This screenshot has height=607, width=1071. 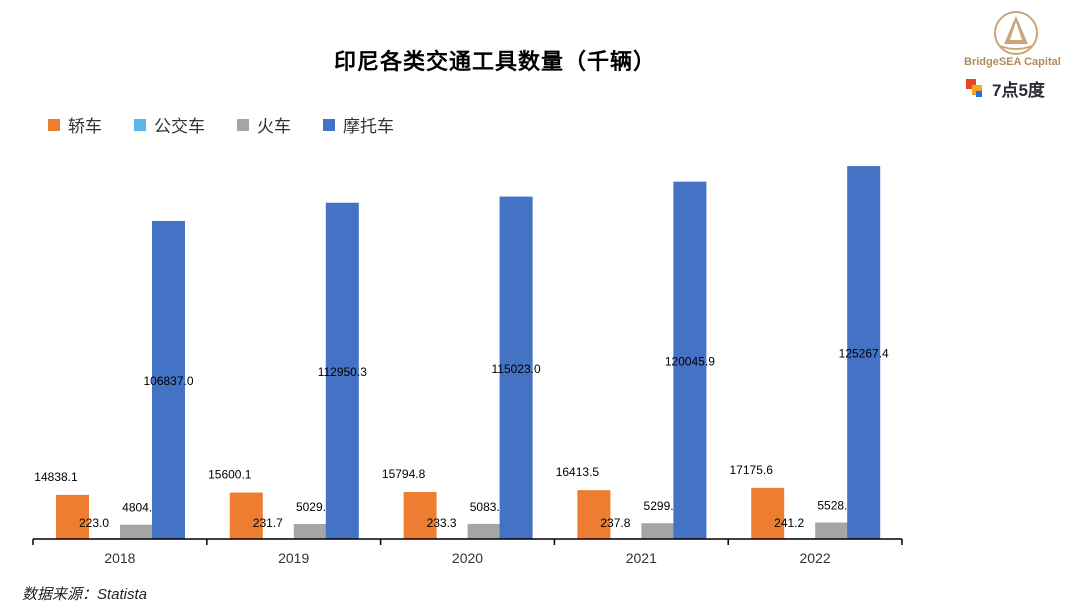 I want to click on x-tick-label-2022: 2022, so click(x=815, y=558).